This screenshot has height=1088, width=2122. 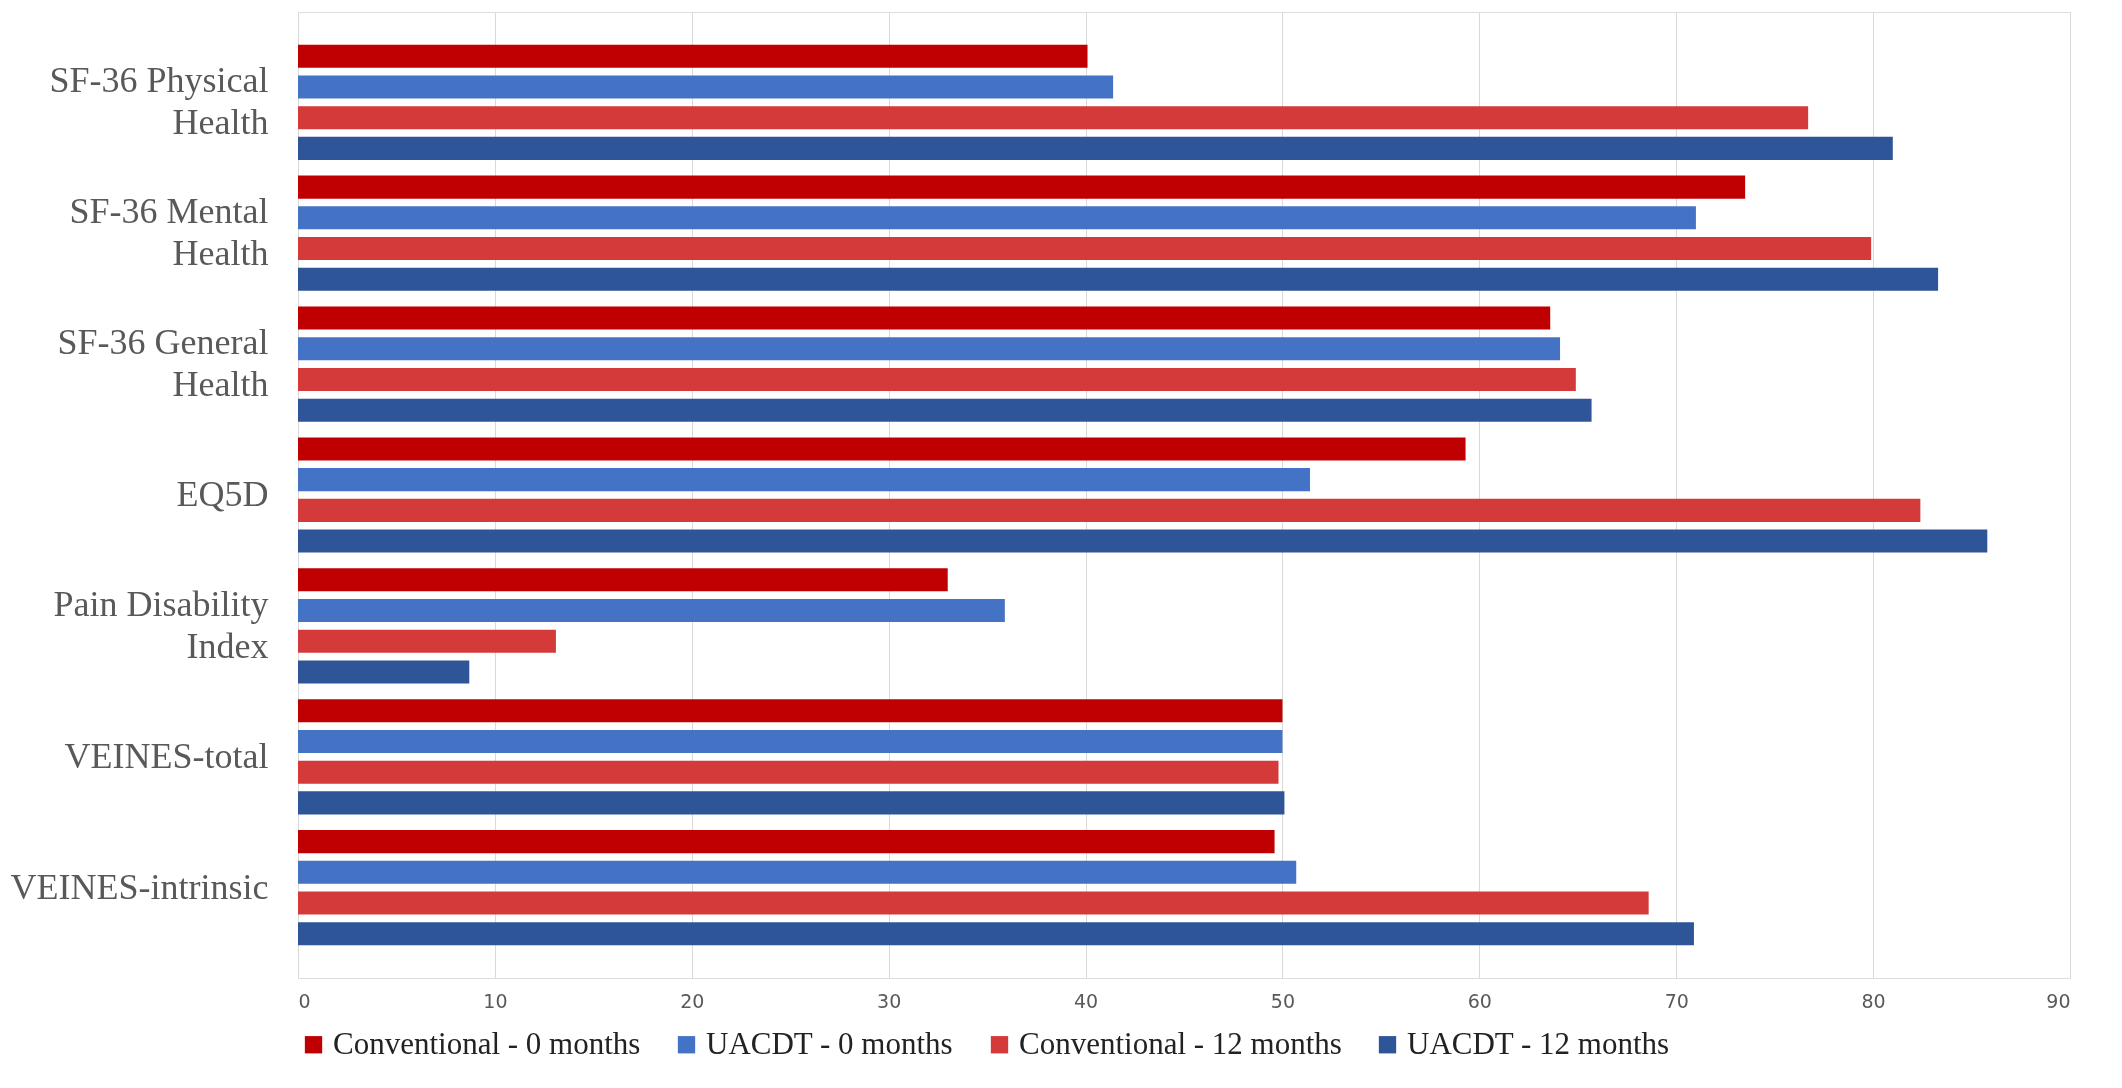 I want to click on legend-label: Conventional - 12 months, so click(x=1180, y=1043).